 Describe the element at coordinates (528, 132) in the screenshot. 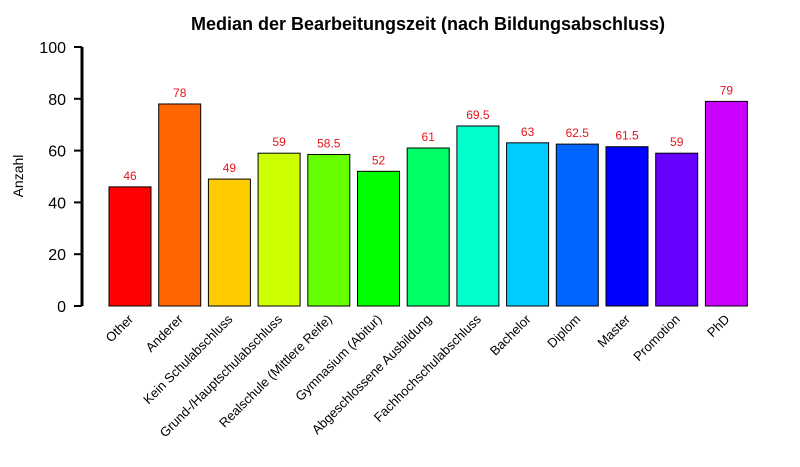

I see `value-label: 63` at that location.